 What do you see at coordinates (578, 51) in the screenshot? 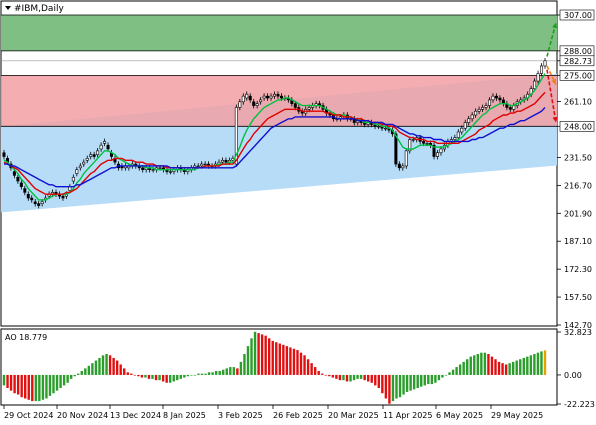
I see `y-tick-label: 288.00` at bounding box center [578, 51].